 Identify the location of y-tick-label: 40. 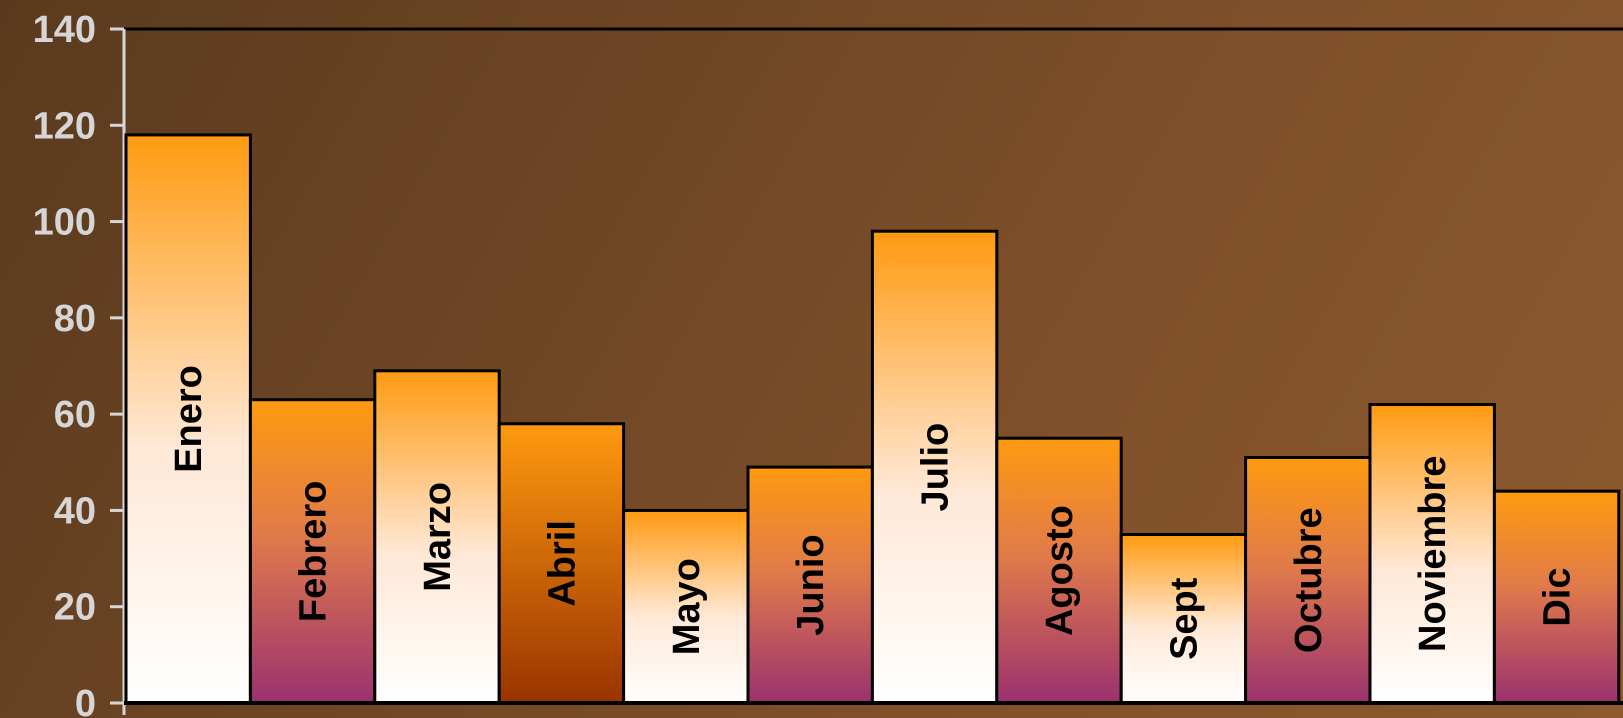
(75, 511).